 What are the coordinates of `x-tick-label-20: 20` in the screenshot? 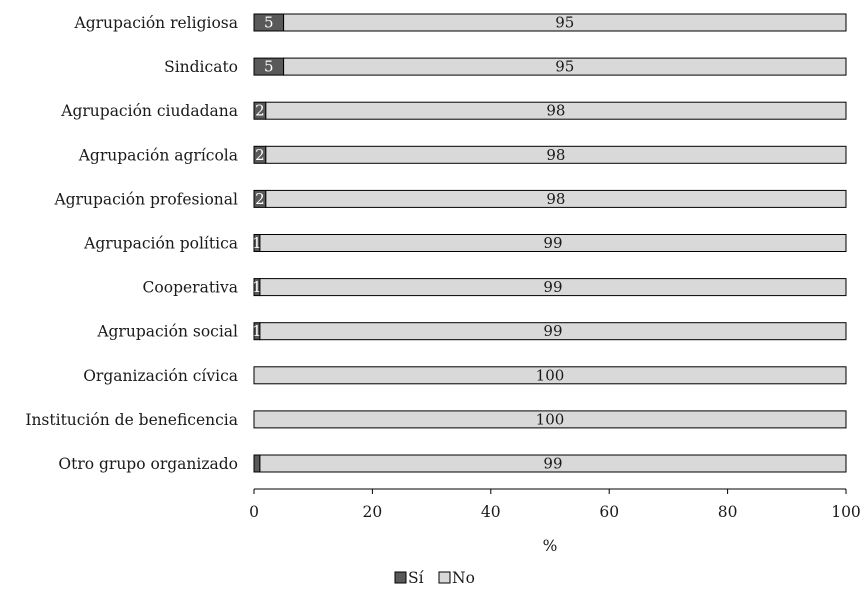 It's located at (373, 512).